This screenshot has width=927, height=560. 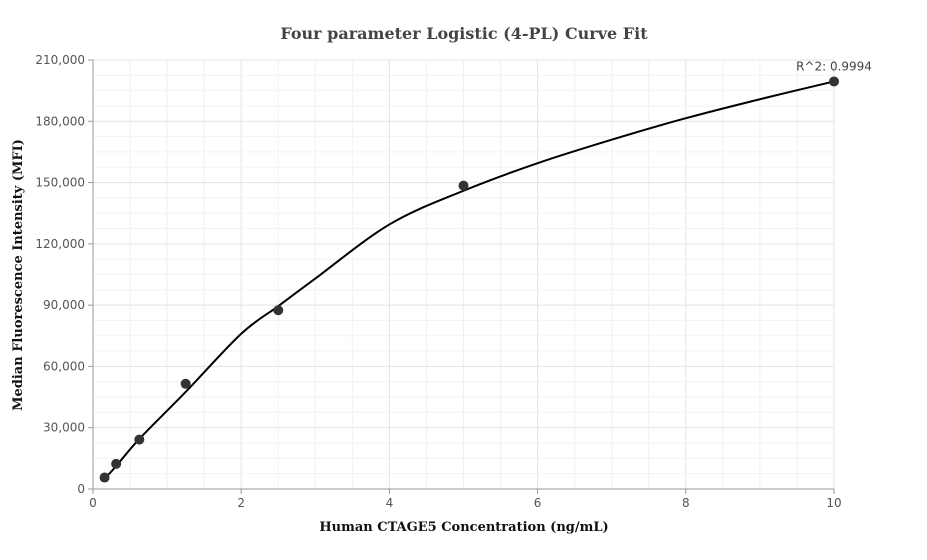 I want to click on r-squared-annotation: R^2: 0.9994, so click(x=834, y=66).